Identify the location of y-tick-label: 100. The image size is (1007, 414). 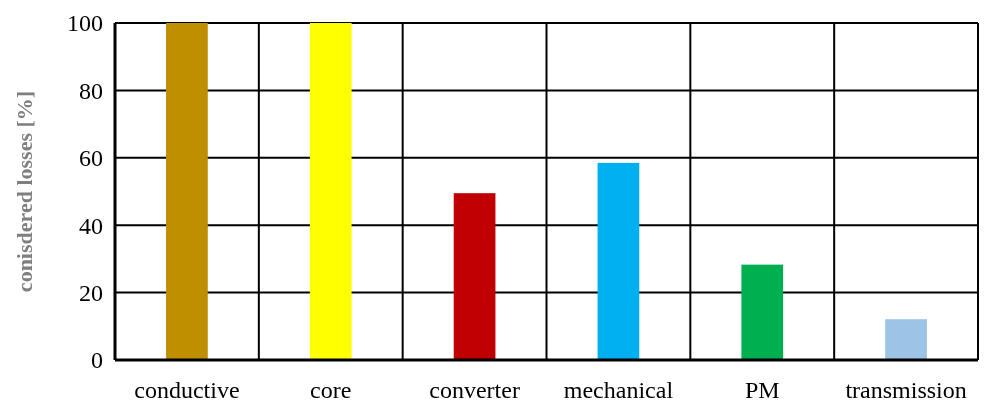
(85, 23).